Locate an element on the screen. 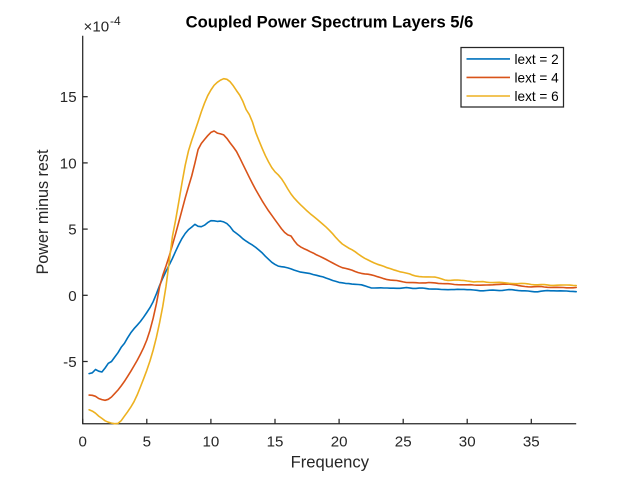 The width and height of the screenshot is (636, 477). svg-text: Frequency is located at coordinates (330, 462).